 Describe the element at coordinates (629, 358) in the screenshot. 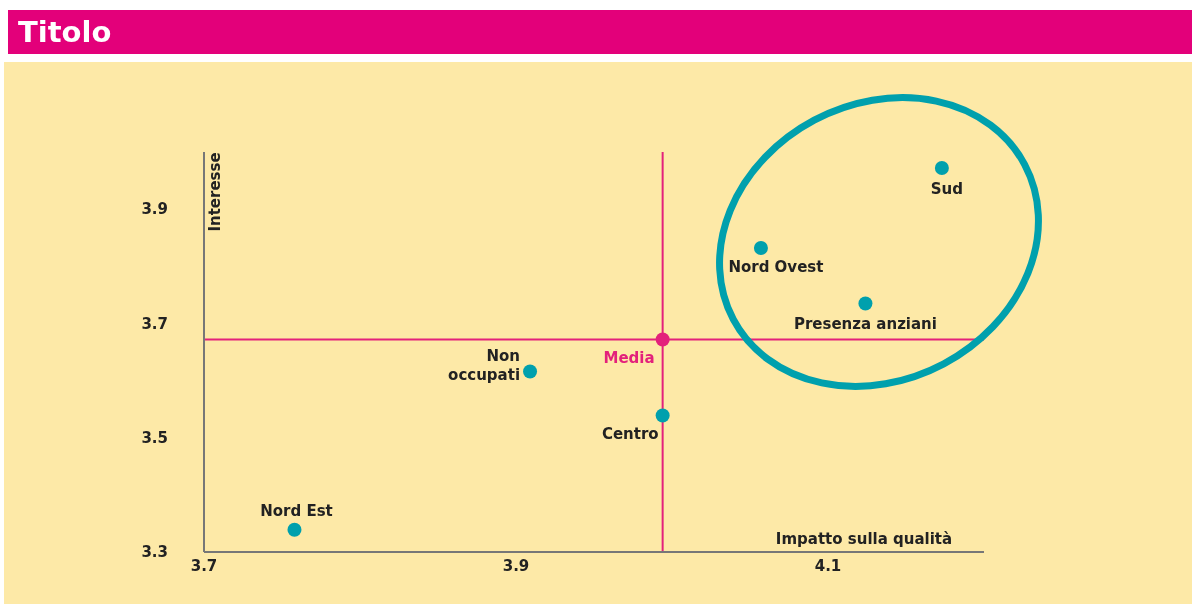

I see `series-label: Media` at that location.